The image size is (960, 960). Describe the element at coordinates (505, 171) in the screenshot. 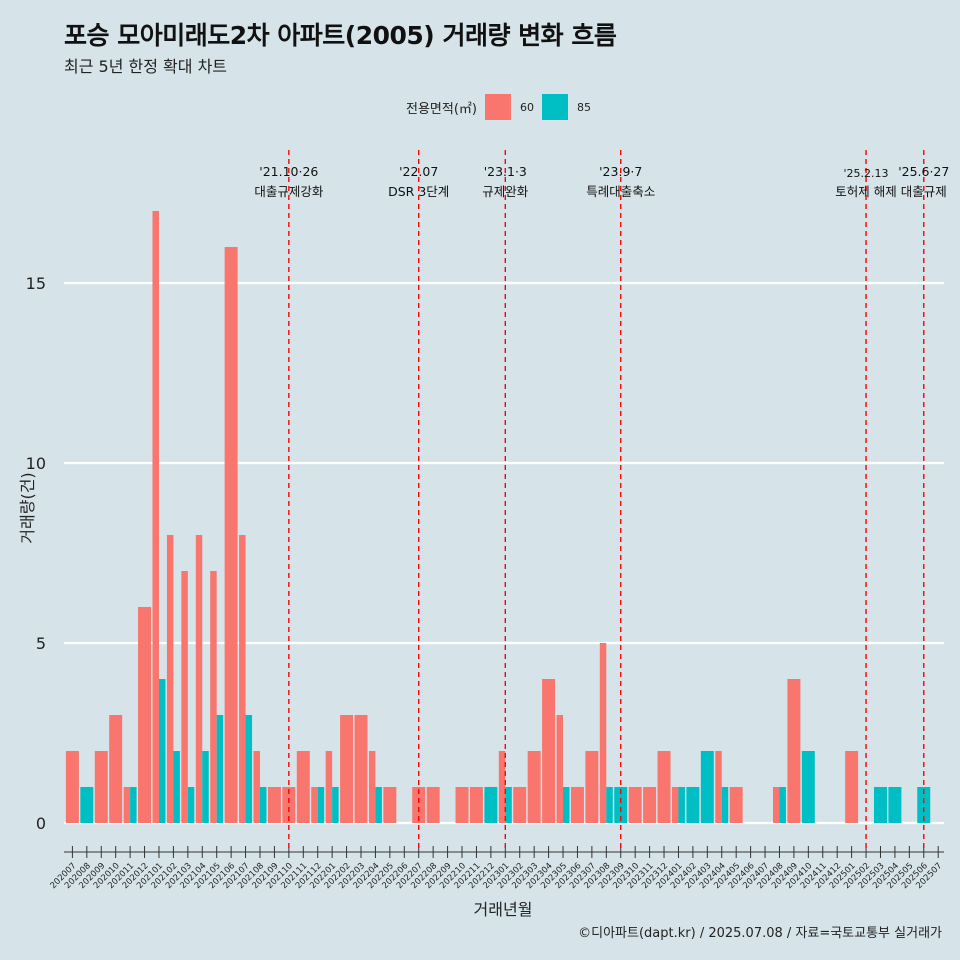

I see `event-date: '23.1·3` at that location.